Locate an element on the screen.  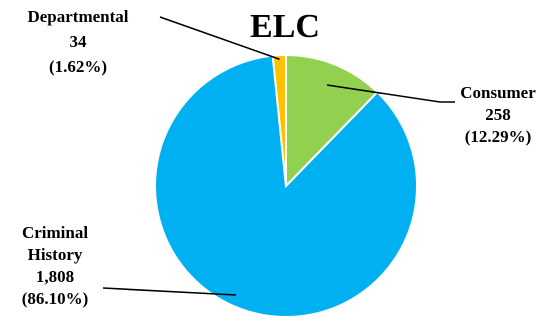
label-criminal-history-category-line-1: Criminal is located at coordinates (55, 232).